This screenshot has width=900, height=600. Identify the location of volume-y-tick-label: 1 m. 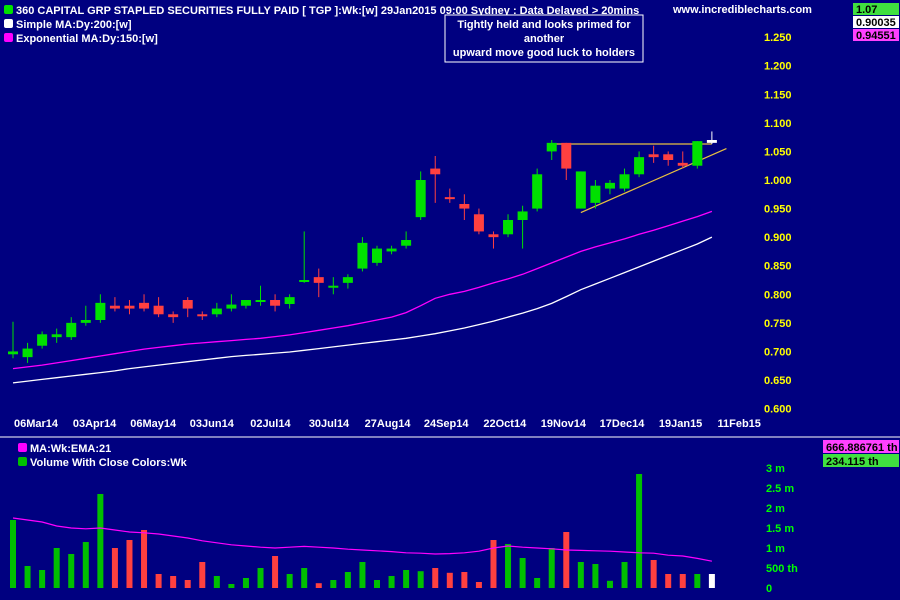
(775, 549).